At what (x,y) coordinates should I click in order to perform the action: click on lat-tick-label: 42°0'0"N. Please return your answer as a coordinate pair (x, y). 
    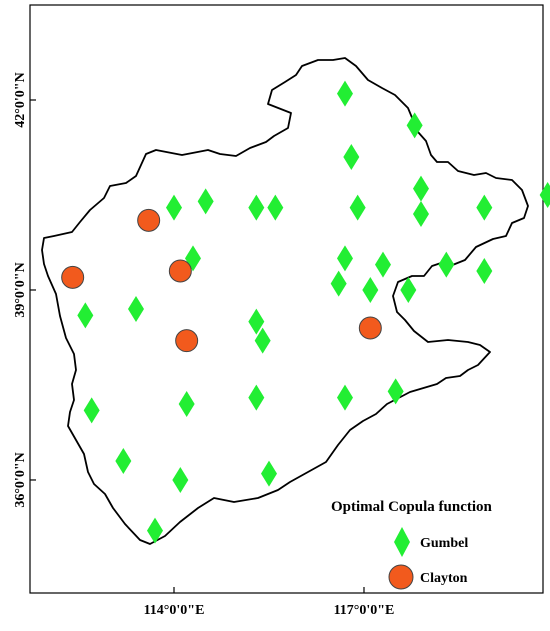
    Looking at the image, I should click on (20, 99).